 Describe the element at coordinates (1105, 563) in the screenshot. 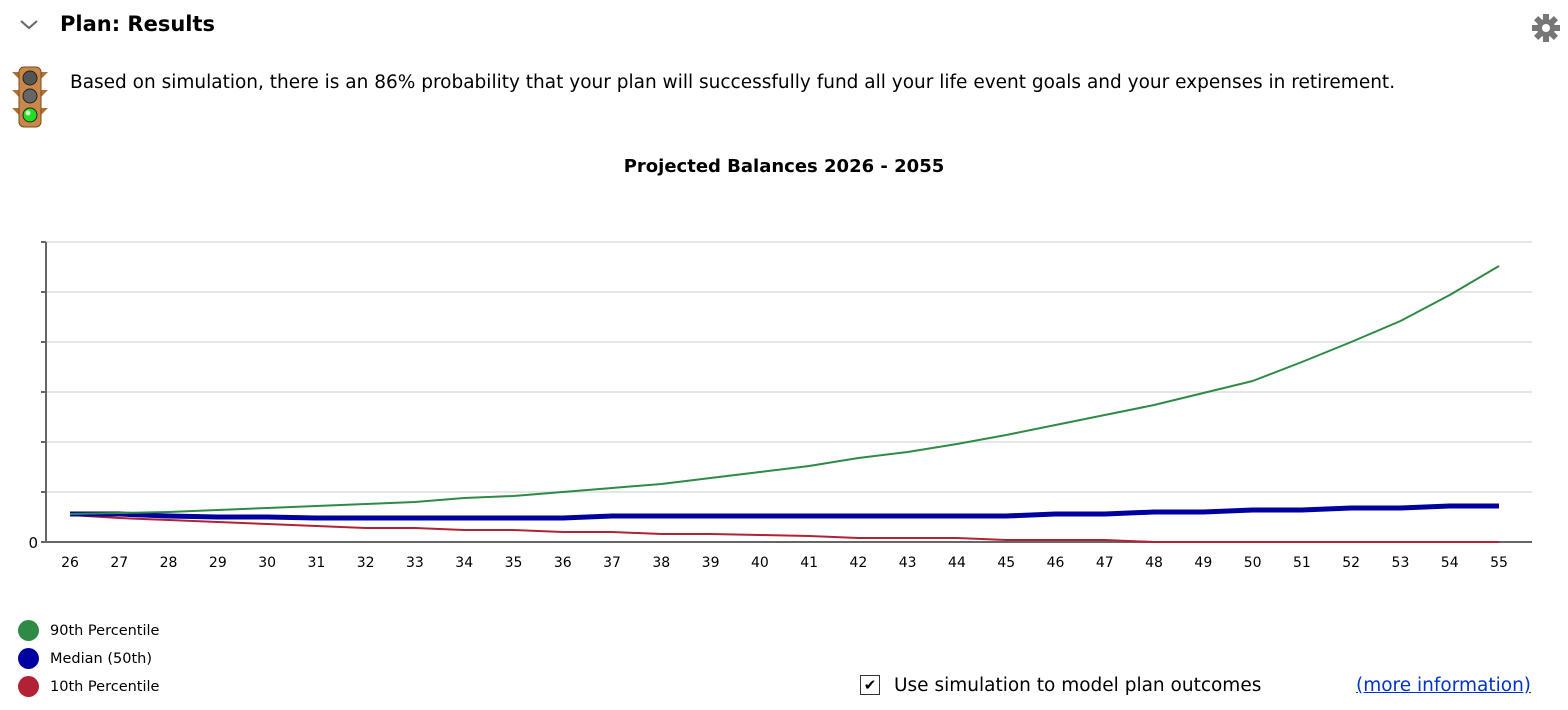

I see `x-tick-label: 47` at that location.